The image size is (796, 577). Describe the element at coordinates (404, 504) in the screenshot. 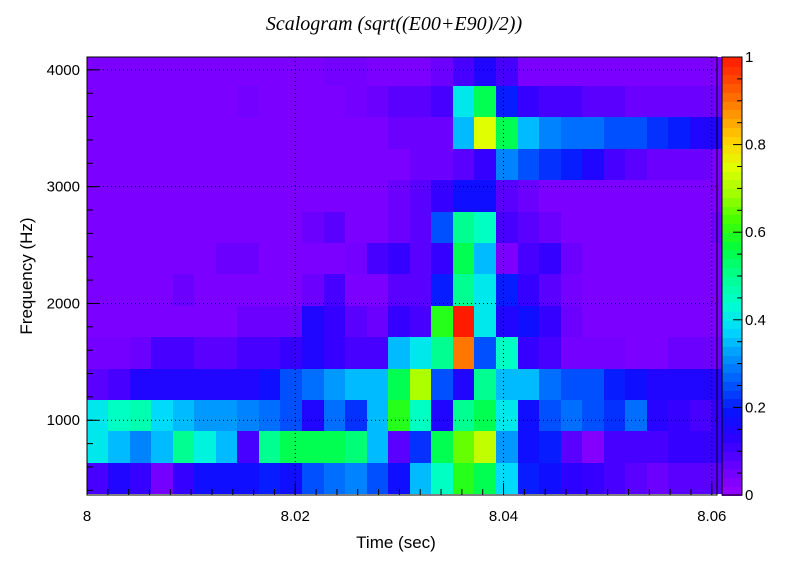

I see `x-axis: 8 8.02 8.04 8.06` at that location.